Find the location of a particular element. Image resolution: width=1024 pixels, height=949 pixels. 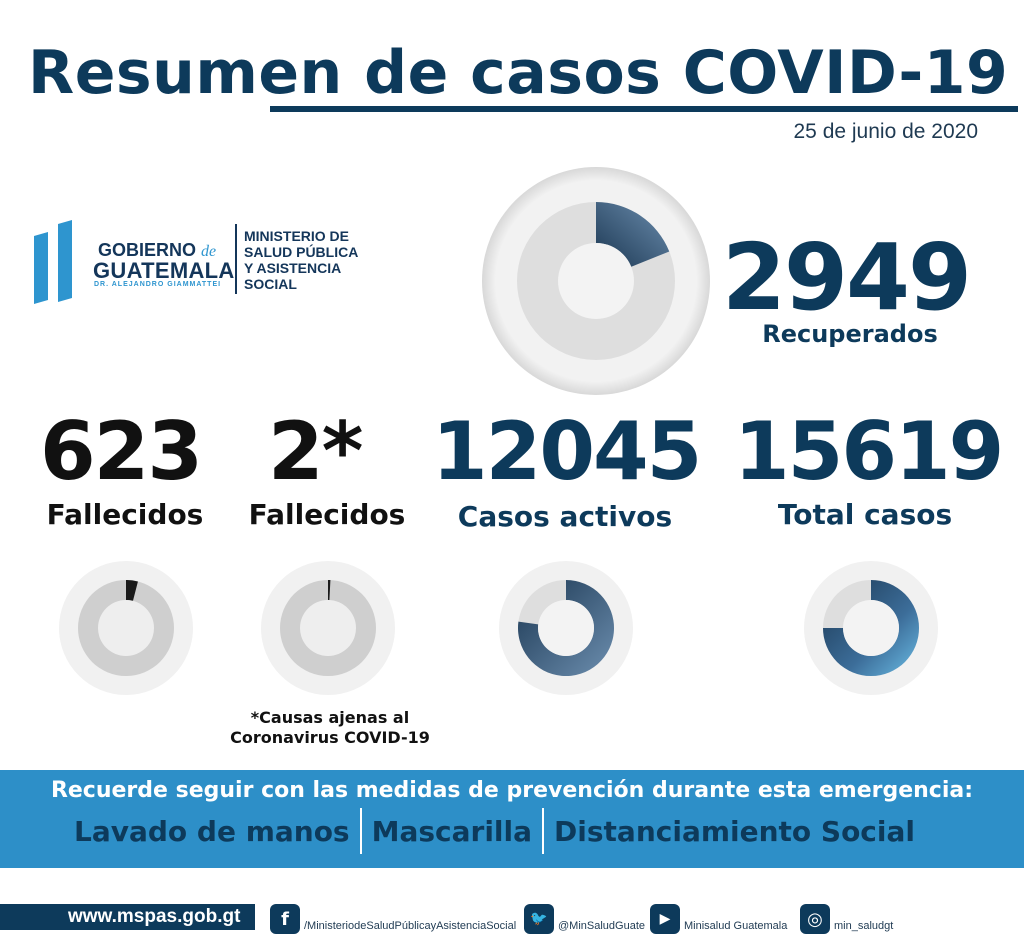

fallecidos-arc is located at coordinates (132, 590).